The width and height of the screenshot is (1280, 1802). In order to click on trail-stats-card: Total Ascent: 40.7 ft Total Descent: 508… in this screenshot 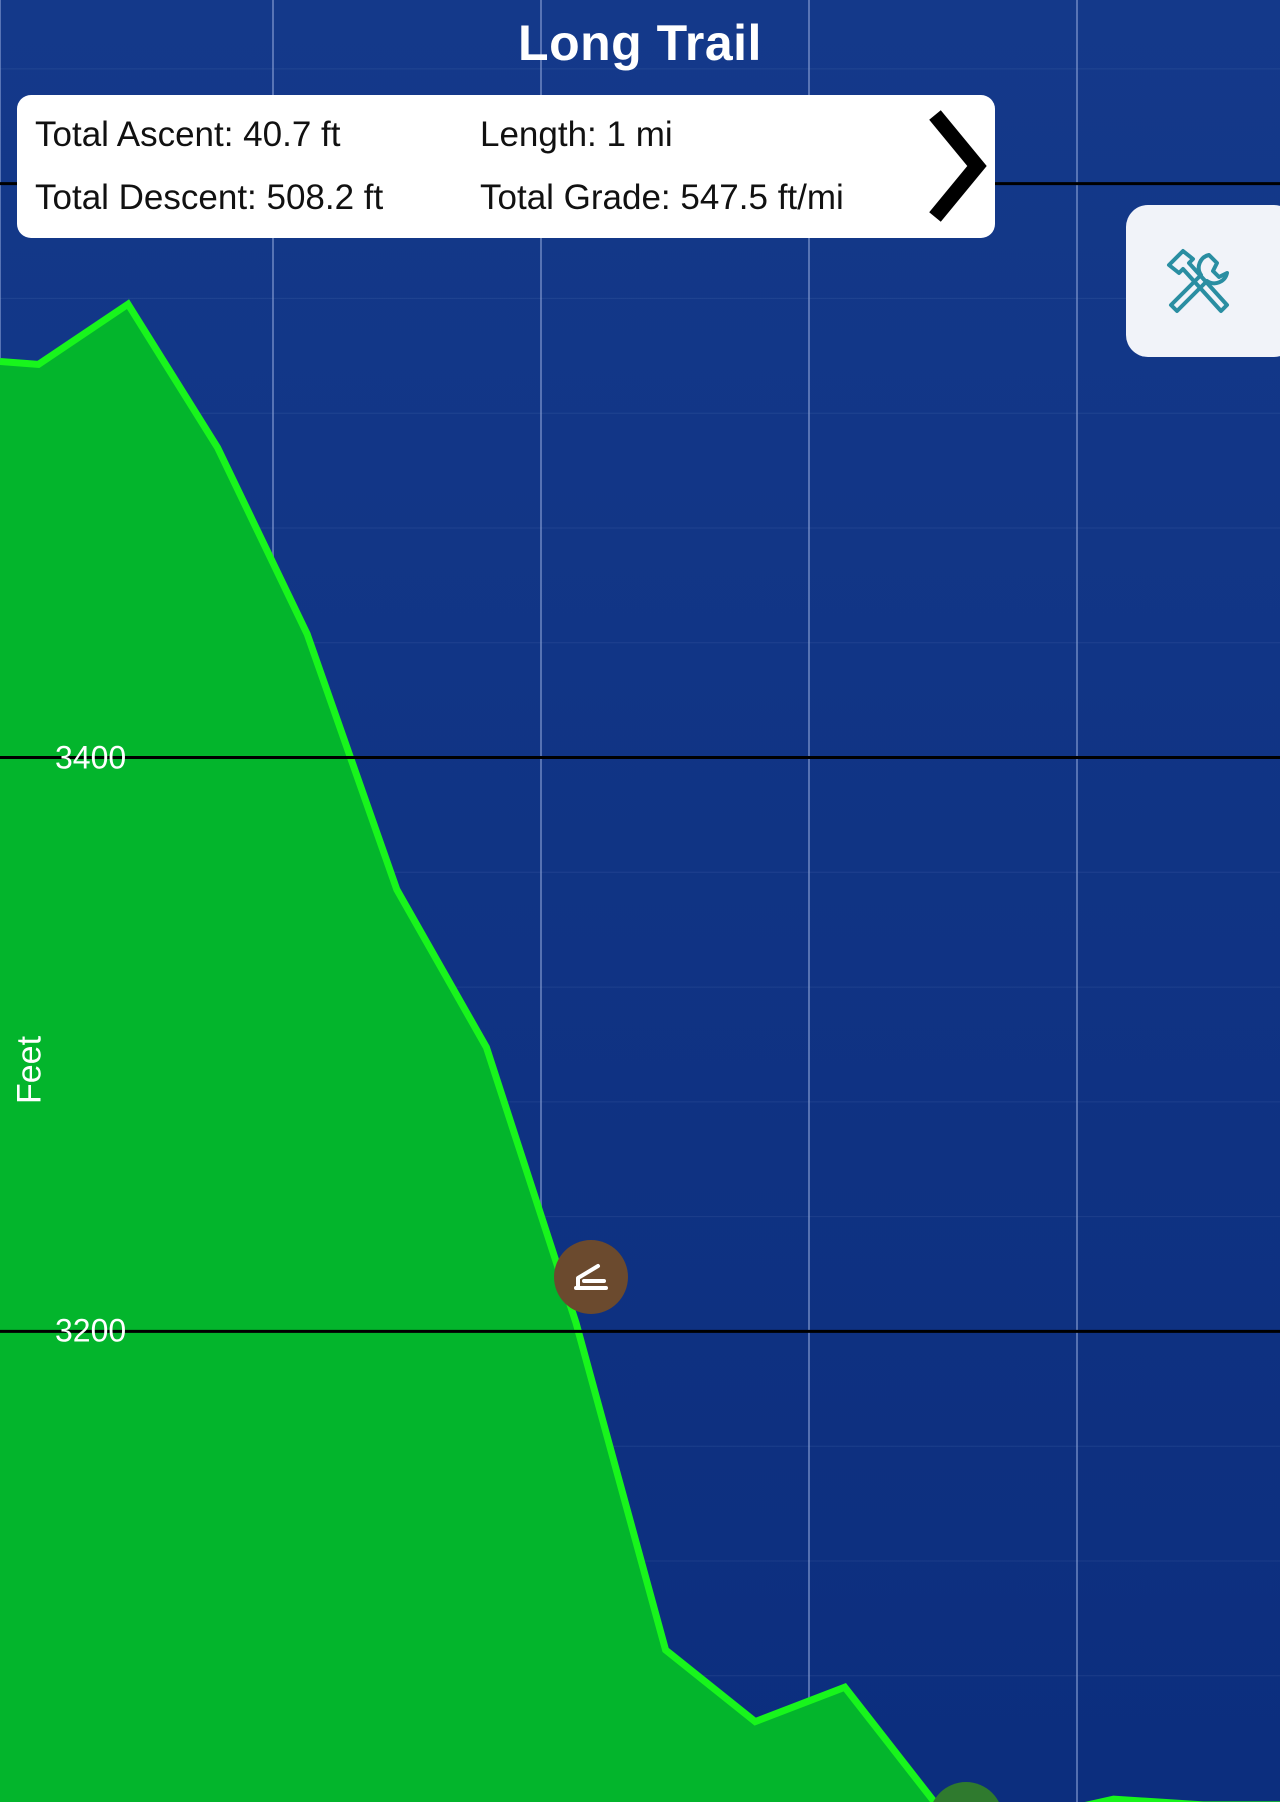, I will do `click(506, 166)`.